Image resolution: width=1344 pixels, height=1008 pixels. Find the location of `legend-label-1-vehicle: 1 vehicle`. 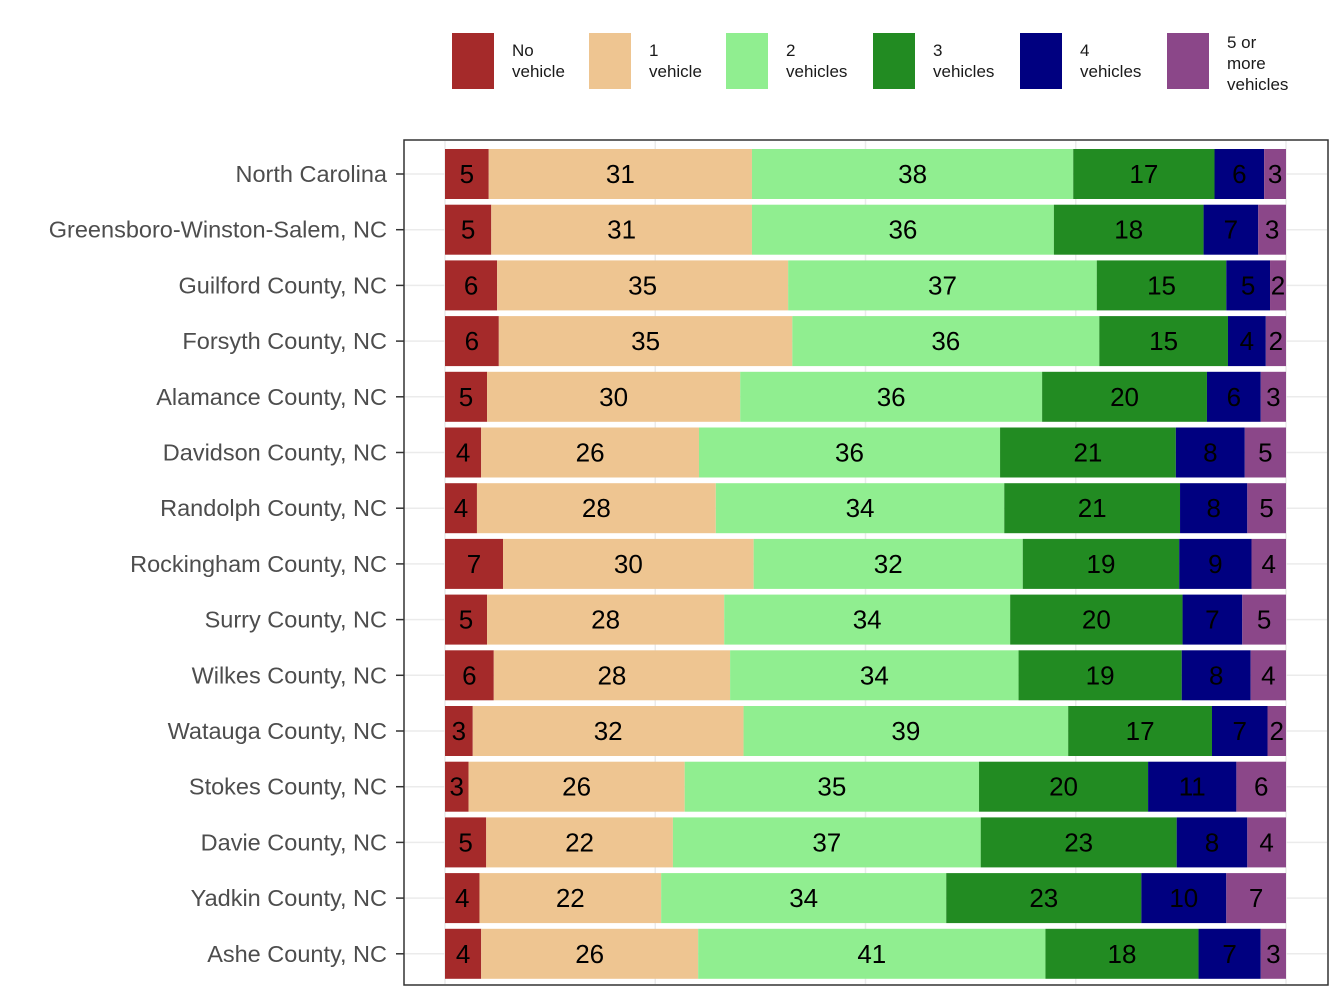

legend-label-1-vehicle: 1 vehicle is located at coordinates (675, 61).